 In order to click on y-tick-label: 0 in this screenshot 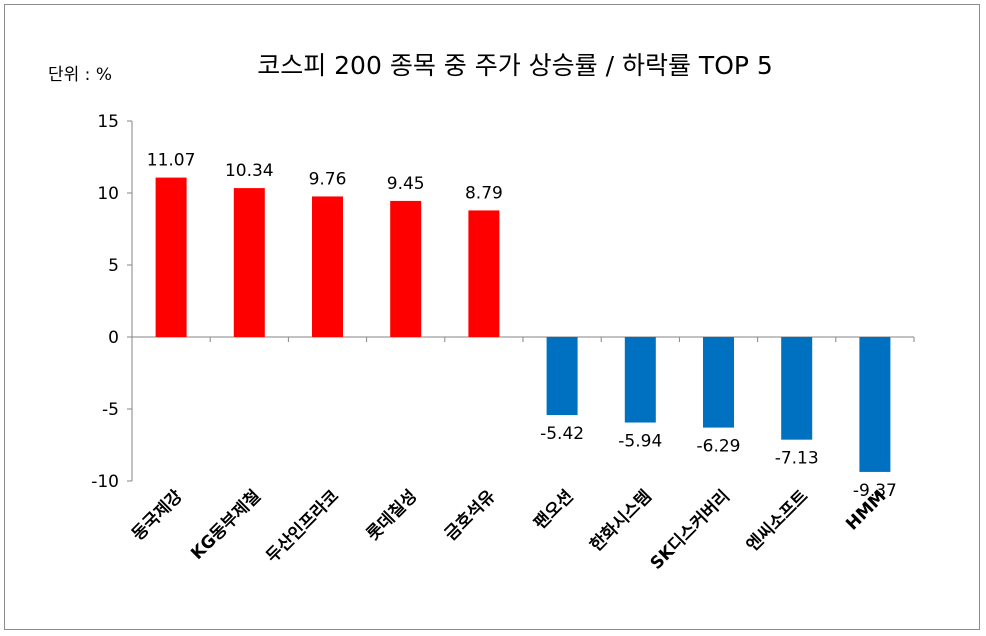, I will do `click(113, 338)`.